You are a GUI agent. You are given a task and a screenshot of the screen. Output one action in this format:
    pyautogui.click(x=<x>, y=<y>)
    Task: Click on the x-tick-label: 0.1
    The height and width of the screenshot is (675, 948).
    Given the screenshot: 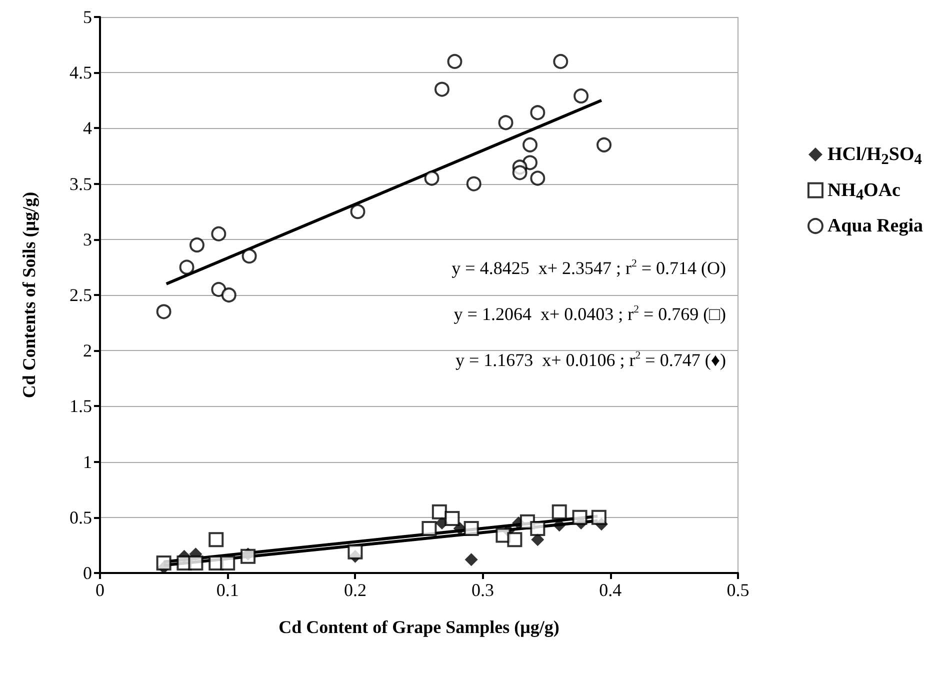 What is the action you would take?
    pyautogui.click(x=227, y=590)
    